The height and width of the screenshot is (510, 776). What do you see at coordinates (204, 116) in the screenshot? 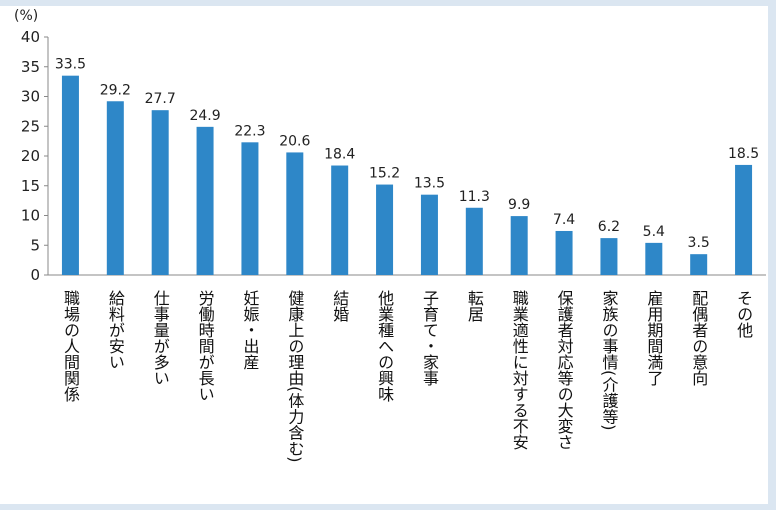
I see `data-label: 24.9` at bounding box center [204, 116].